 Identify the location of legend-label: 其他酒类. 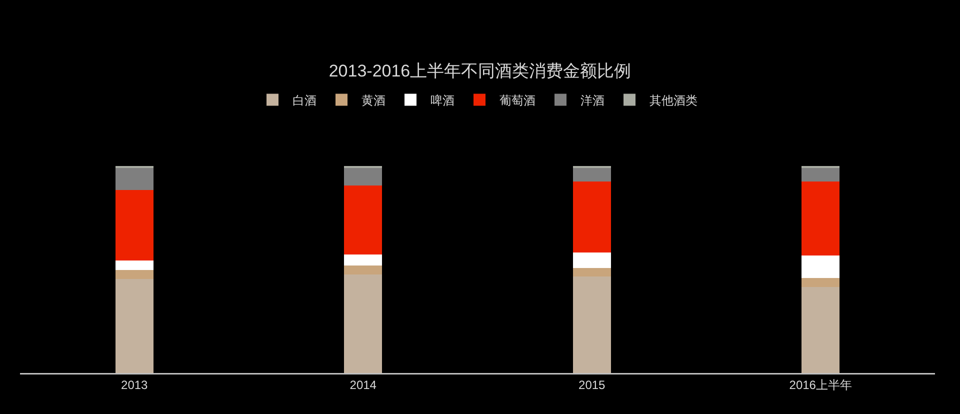
(674, 100).